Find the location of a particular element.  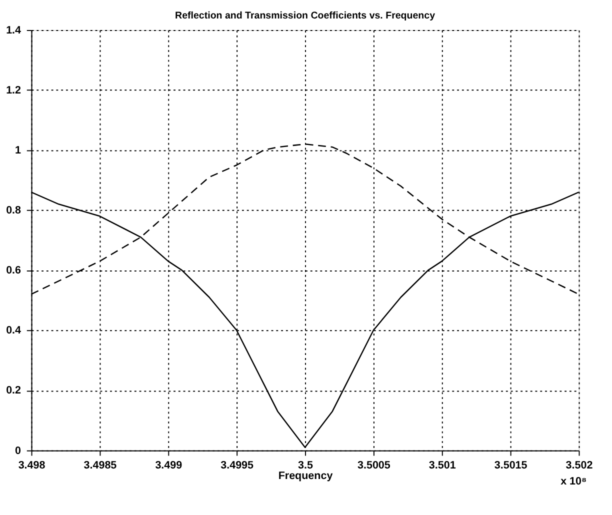

chart-title: Reflection and Transmission Coefficients vs. Frequency is located at coordinates (305, 16).